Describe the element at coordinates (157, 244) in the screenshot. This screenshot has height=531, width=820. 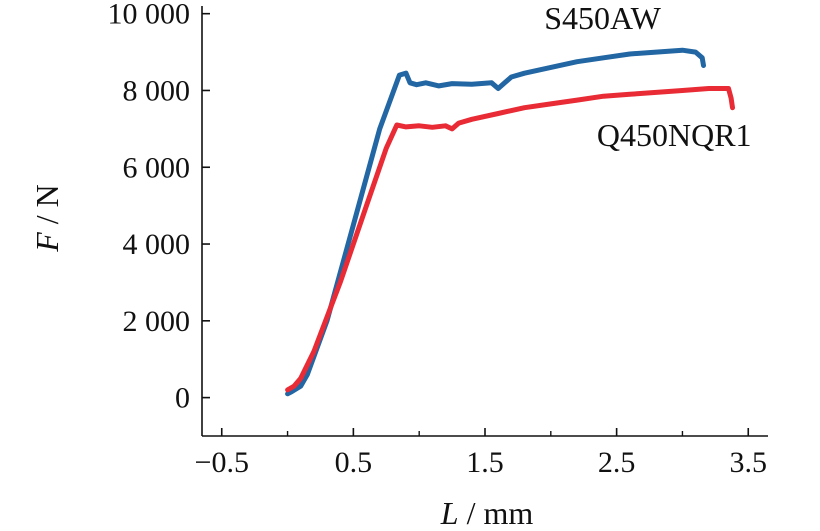
I see `y-tick-label: 4 000` at that location.